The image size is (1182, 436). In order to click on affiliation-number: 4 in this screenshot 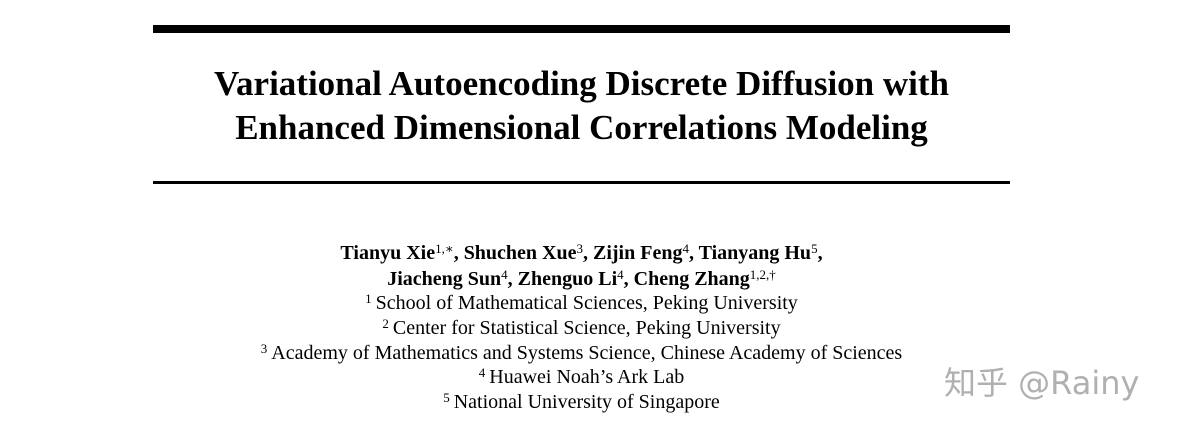, I will do `click(482, 373)`.